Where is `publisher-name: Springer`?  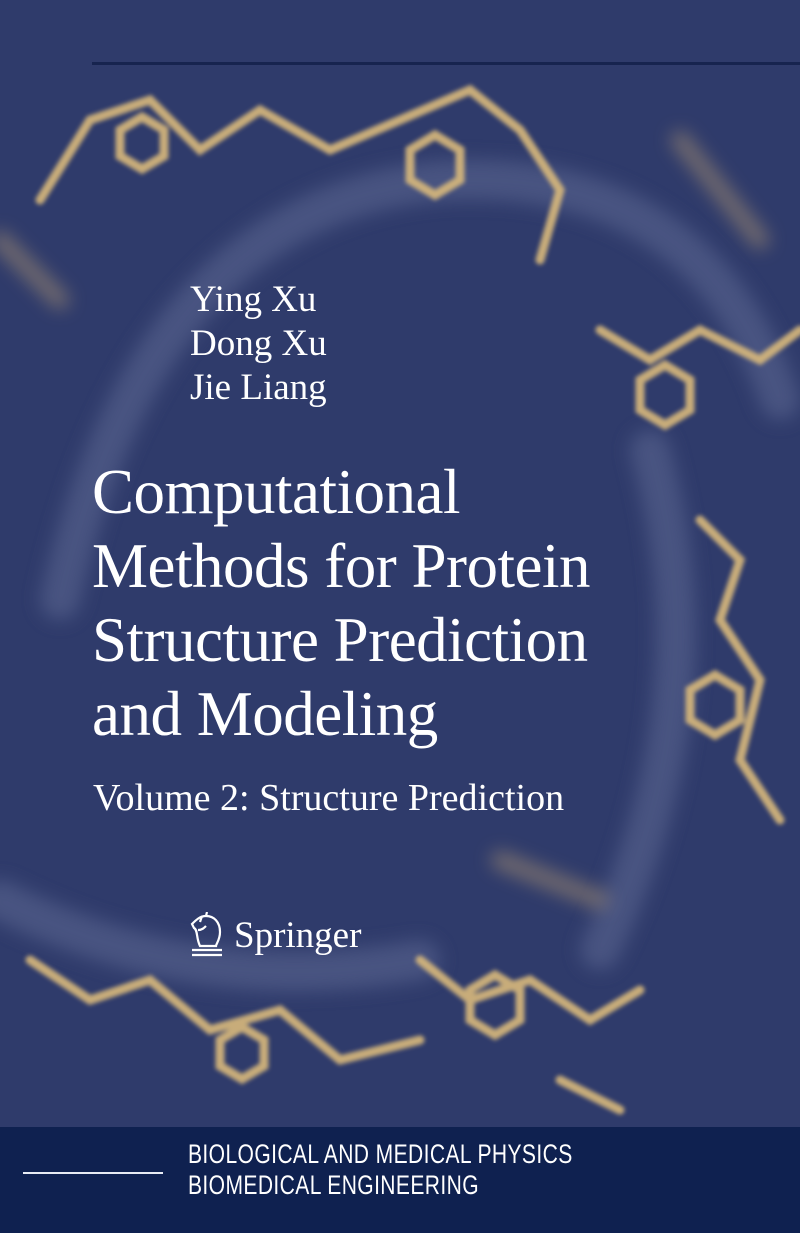 publisher-name: Springer is located at coordinates (298, 935).